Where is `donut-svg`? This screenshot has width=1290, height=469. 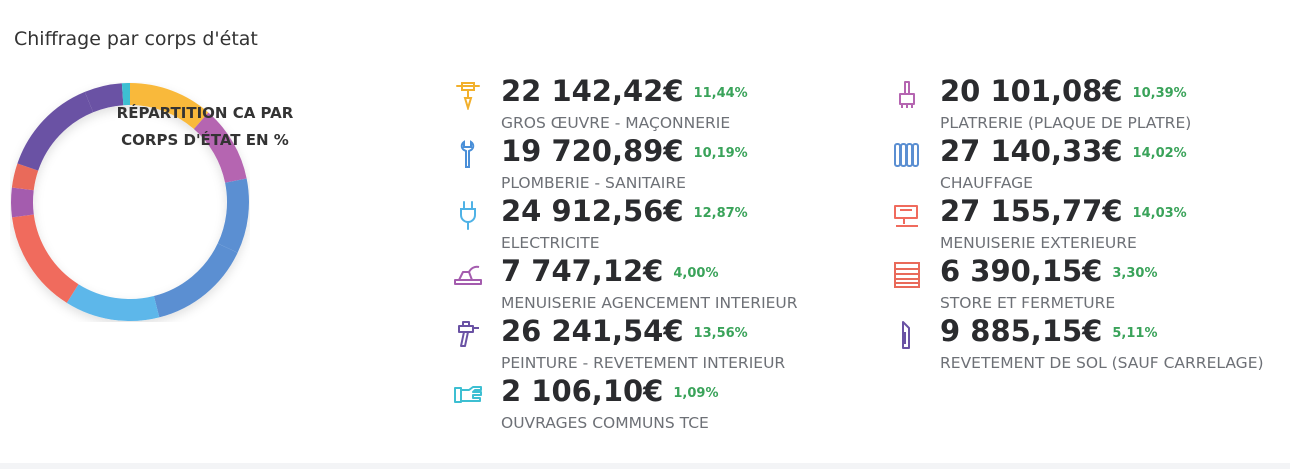
donut-svg is located at coordinates (130, 202).